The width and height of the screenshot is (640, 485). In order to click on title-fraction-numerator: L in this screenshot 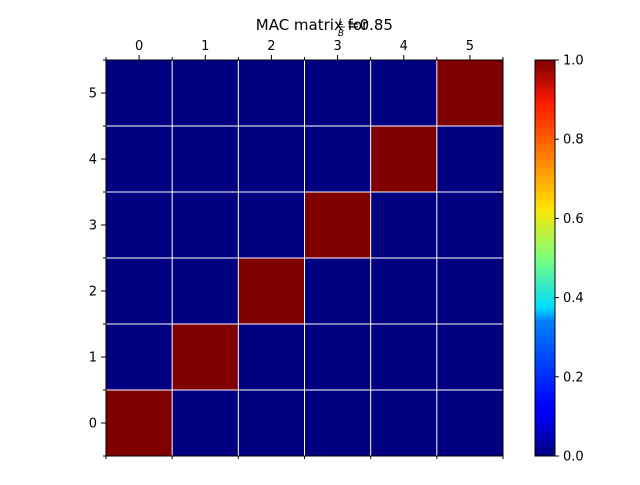, I will do `click(340, 23)`.